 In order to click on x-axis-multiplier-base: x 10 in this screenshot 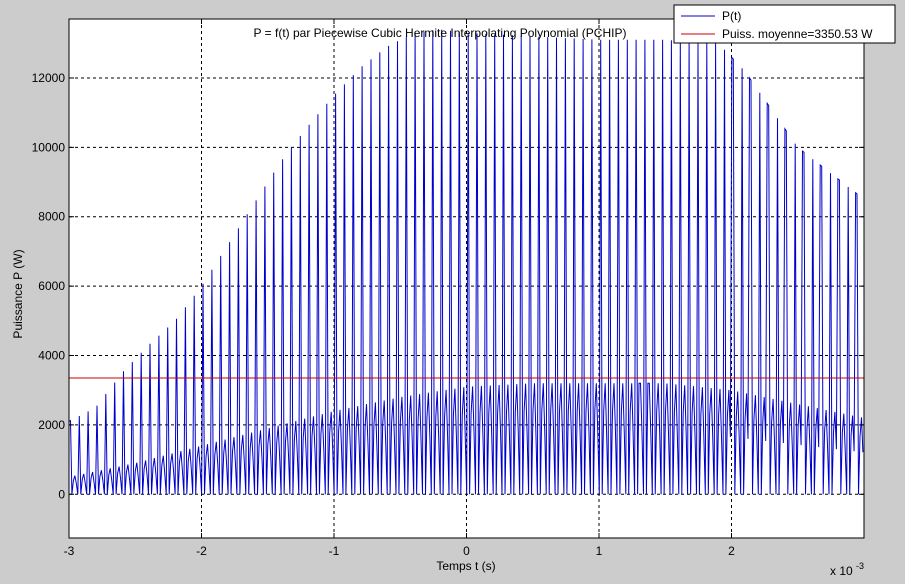, I will do `click(841, 571)`.